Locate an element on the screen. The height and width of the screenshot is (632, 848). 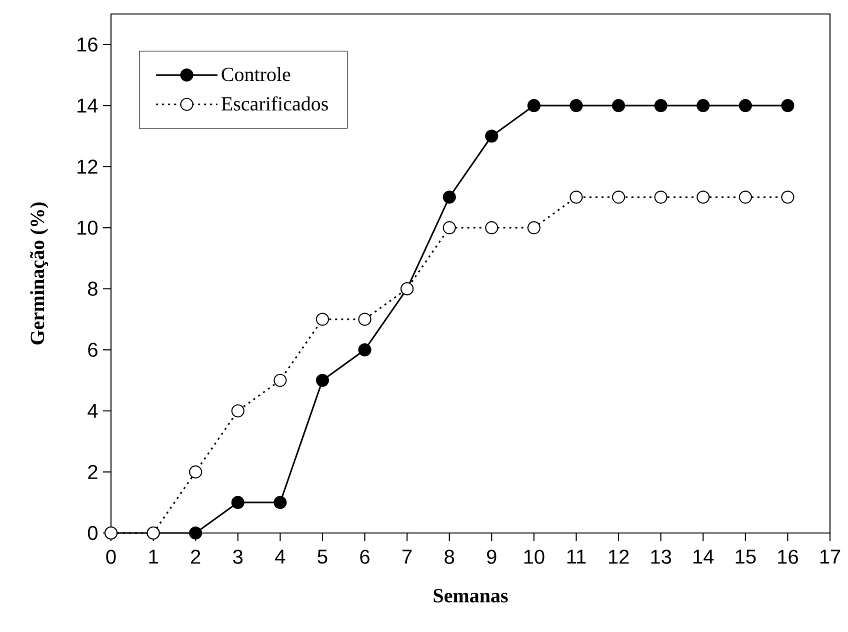
y-tick-label: 6 is located at coordinates (93, 349).